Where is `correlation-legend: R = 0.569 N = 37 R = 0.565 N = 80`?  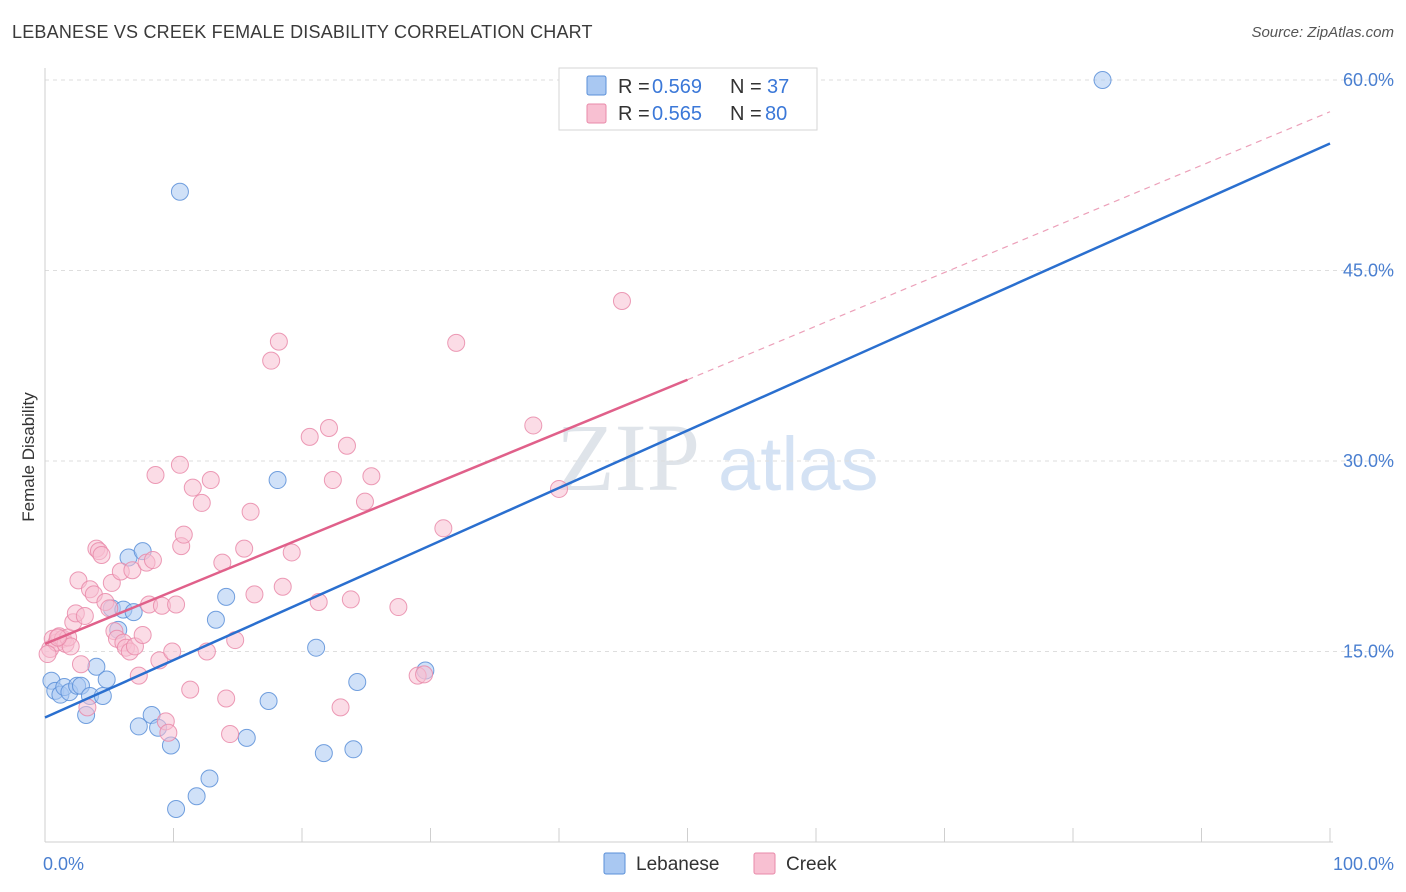
correlation-legend: R = 0.569 N = 37 R = 0.565 N = 80 is located at coordinates (688, 99).